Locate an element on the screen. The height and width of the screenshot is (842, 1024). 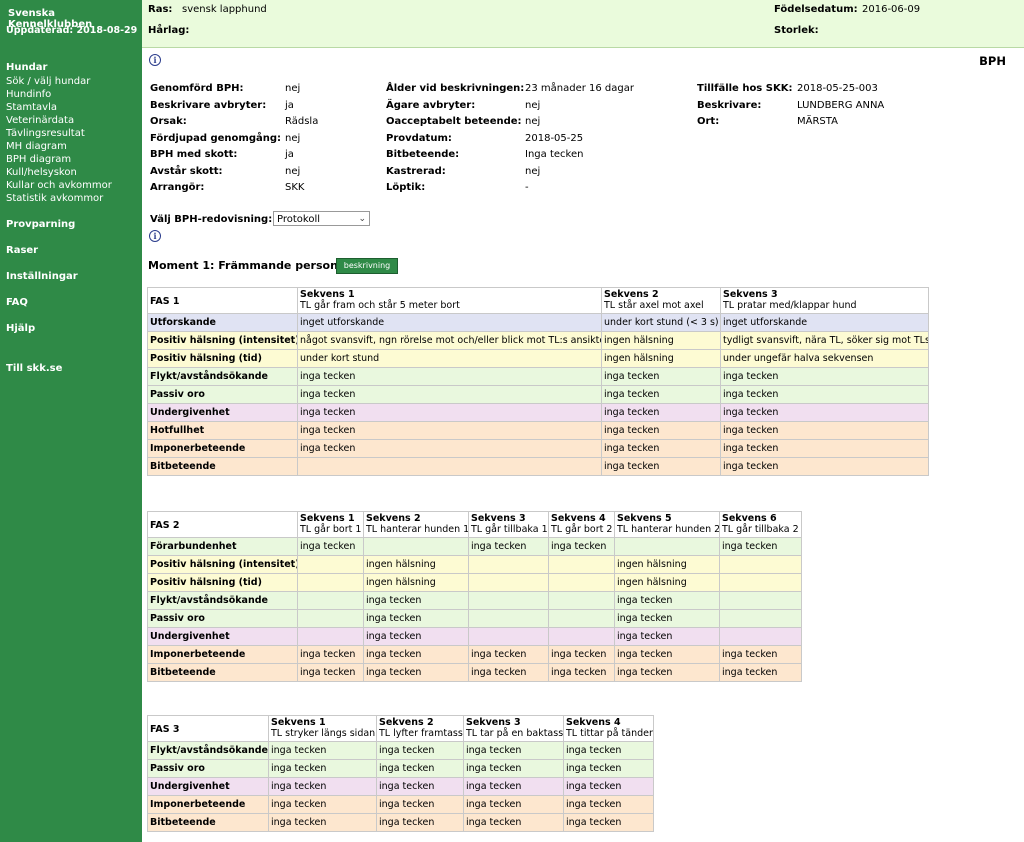
nav-item-kullar-och-avkommor: Kullar och avkommor is located at coordinates (59, 185).